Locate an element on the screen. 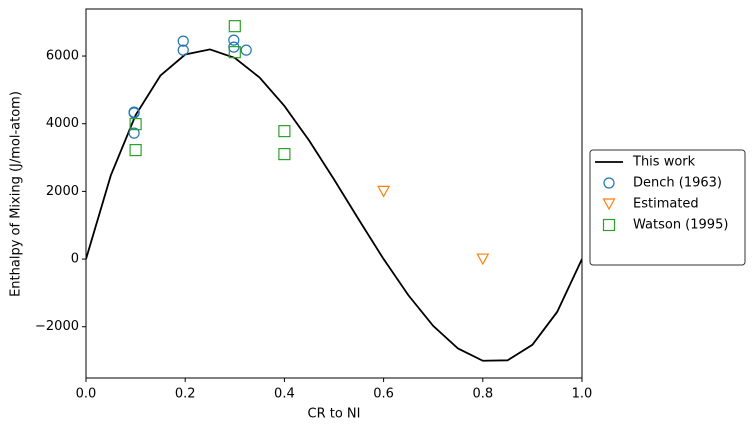  x-tick-label: 0.0 is located at coordinates (86, 394).